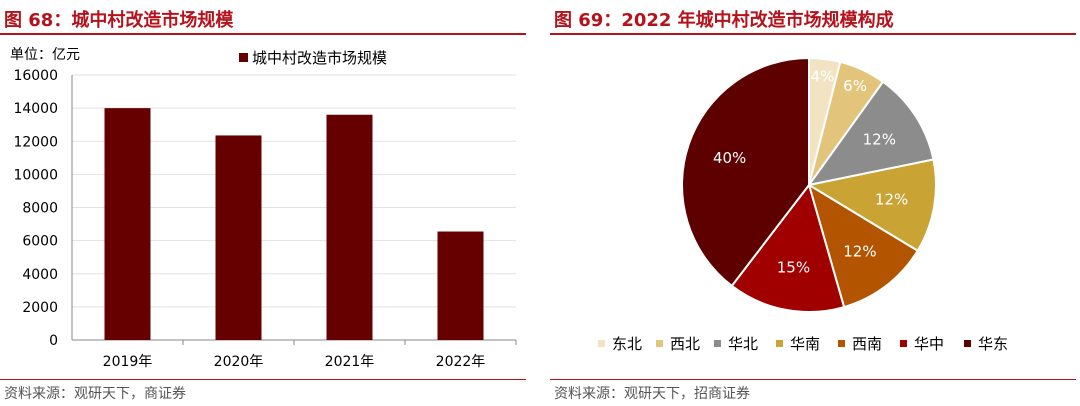  What do you see at coordinates (867, 344) in the screenshot?
I see `legend-label: 西南` at bounding box center [867, 344].